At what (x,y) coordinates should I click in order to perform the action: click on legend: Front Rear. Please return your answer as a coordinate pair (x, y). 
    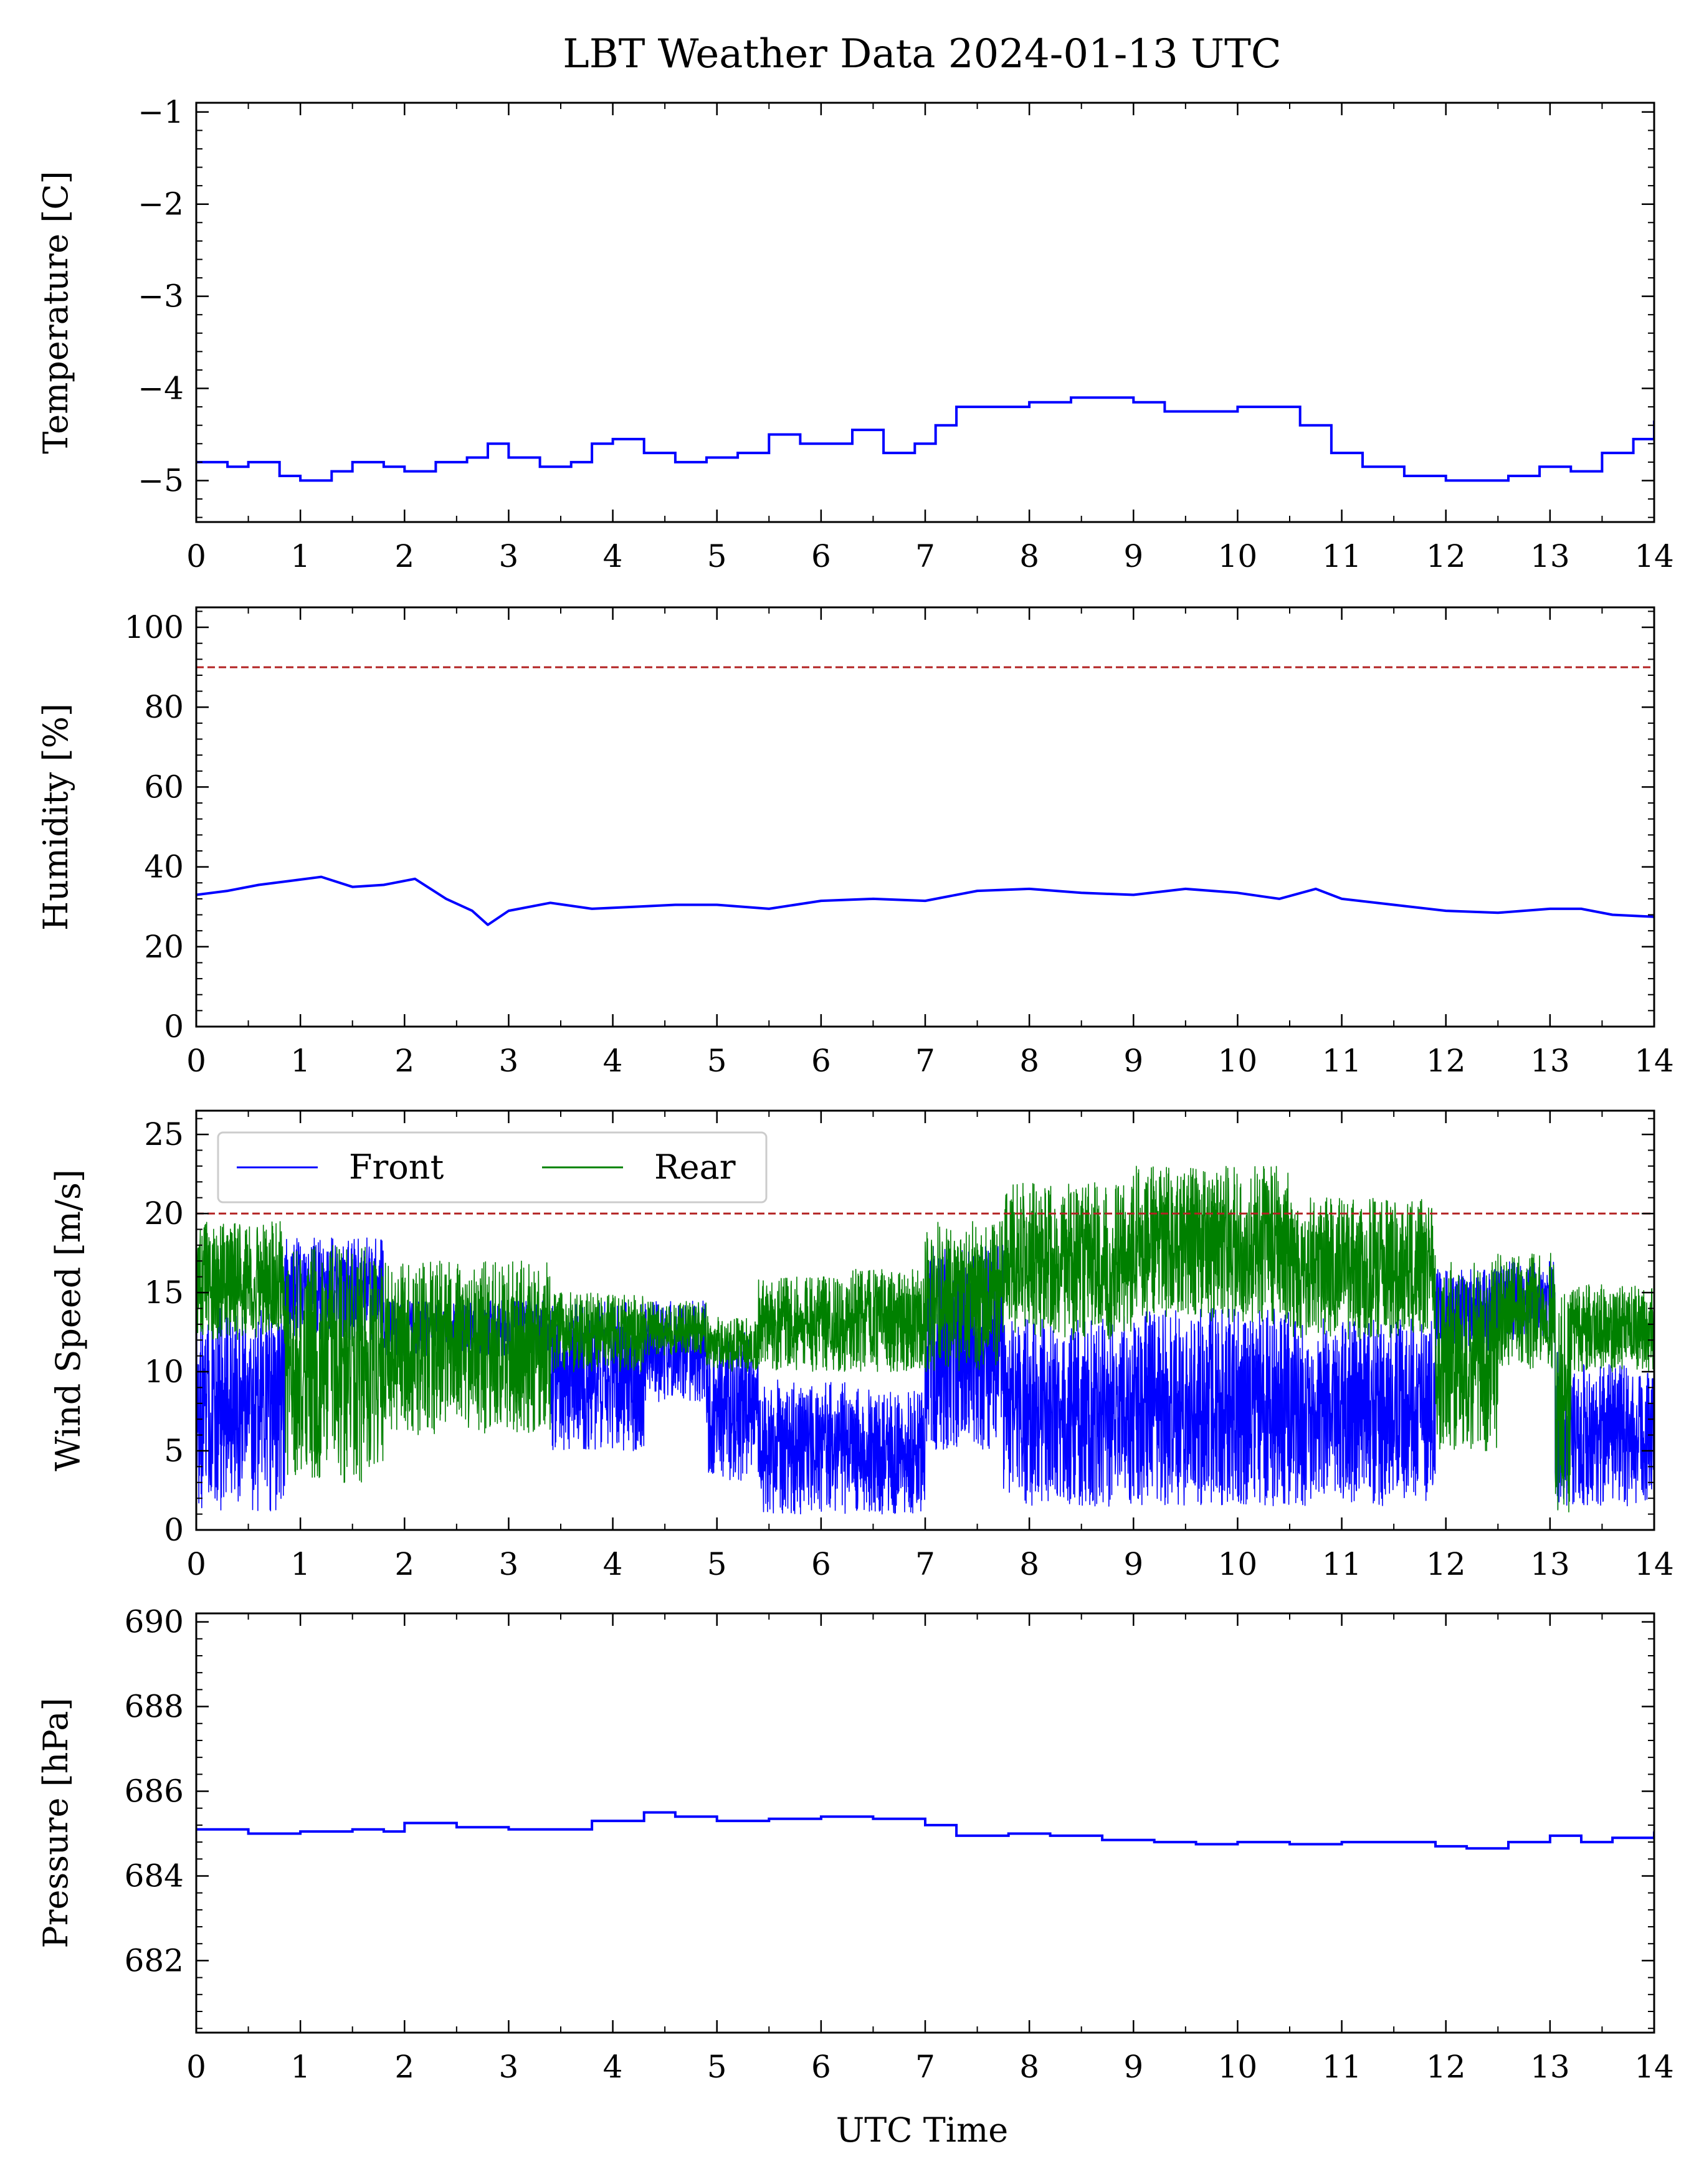
    Looking at the image, I should click on (492, 1167).